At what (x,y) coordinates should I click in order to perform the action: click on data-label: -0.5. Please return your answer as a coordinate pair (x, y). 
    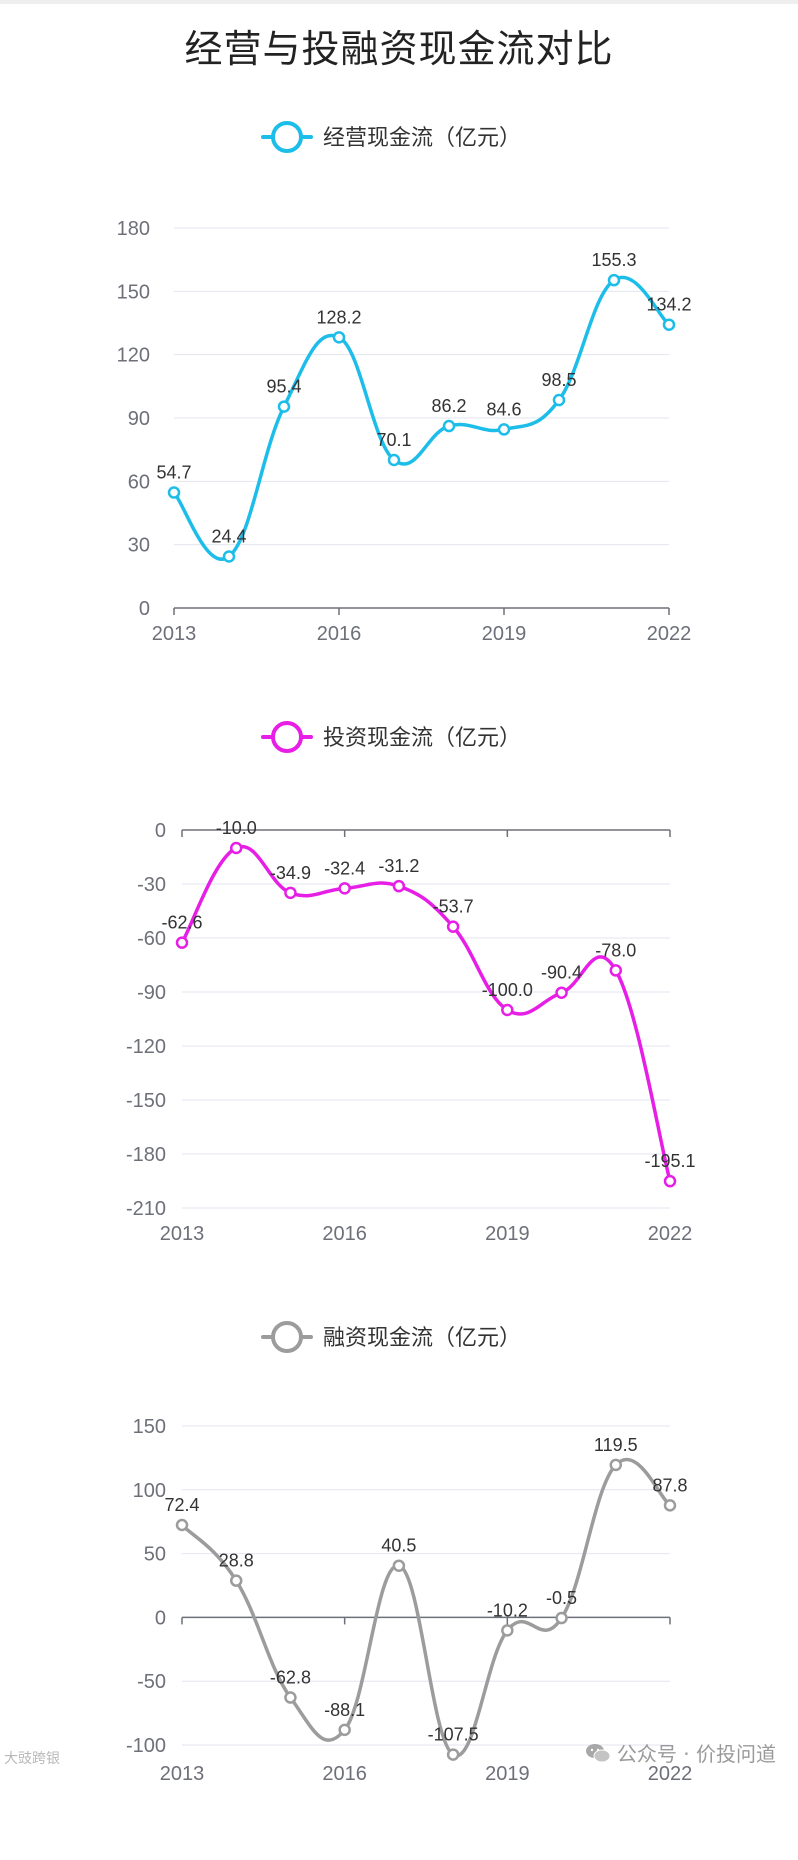
    Looking at the image, I should click on (561, 1598).